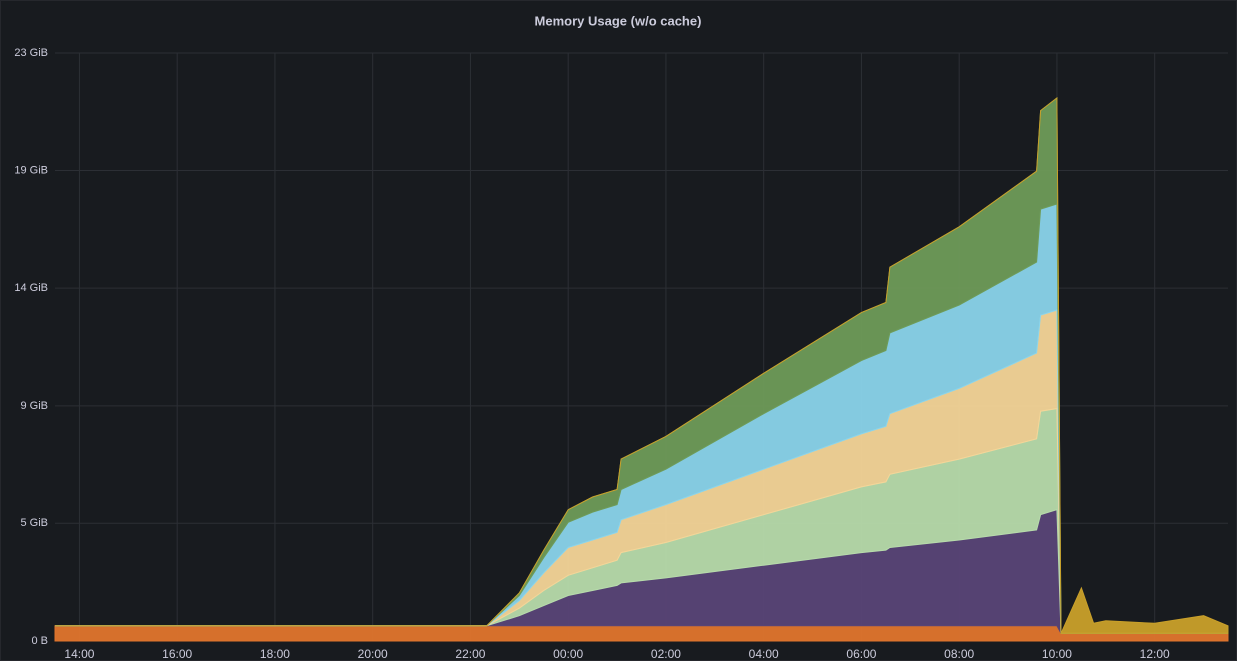  Describe the element at coordinates (666, 654) in the screenshot. I see `x-tick-label: 02:00` at that location.